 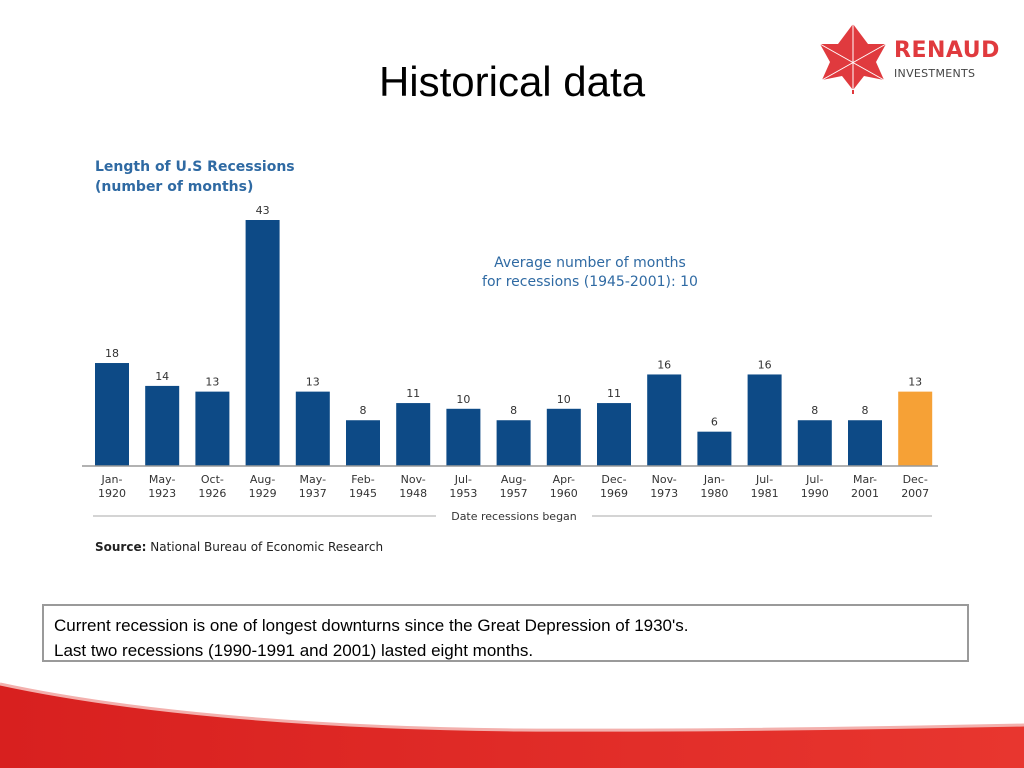 I want to click on x-tick-label: 1969, so click(x=614, y=493).